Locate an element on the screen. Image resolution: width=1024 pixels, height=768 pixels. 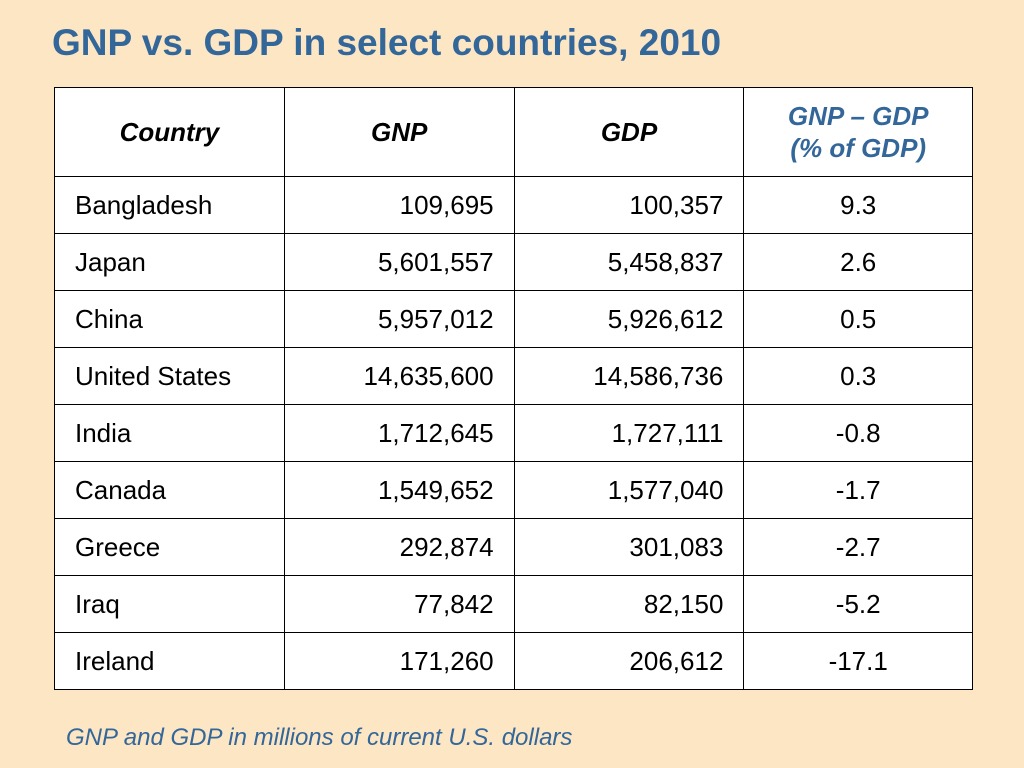
cell-gnp: 109,695 is located at coordinates (399, 205).